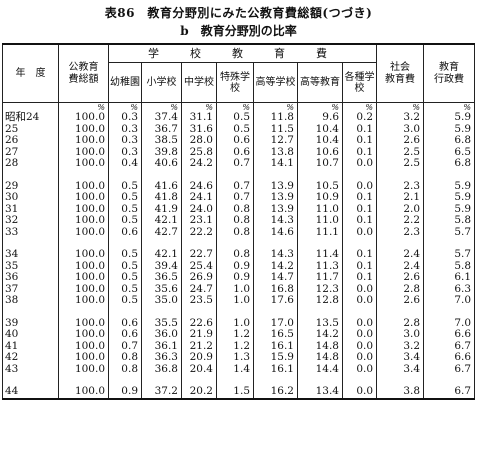 This screenshot has width=477, height=453. What do you see at coordinates (400, 254) in the screenshot?
I see `value-cell: 2.4` at bounding box center [400, 254].